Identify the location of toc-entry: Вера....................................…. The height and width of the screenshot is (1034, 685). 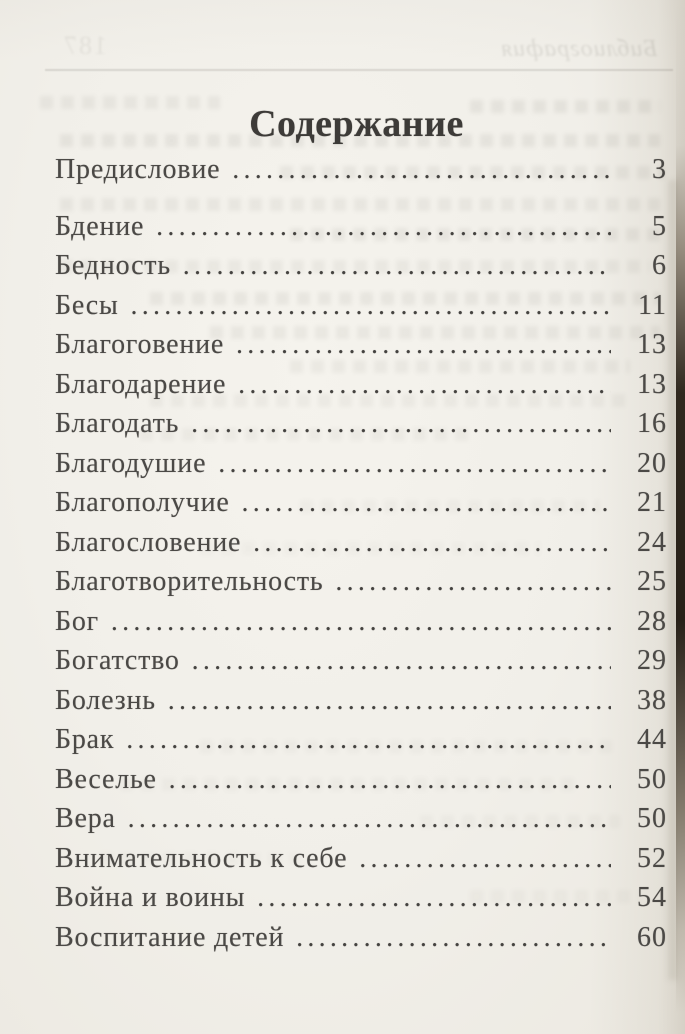
(361, 819).